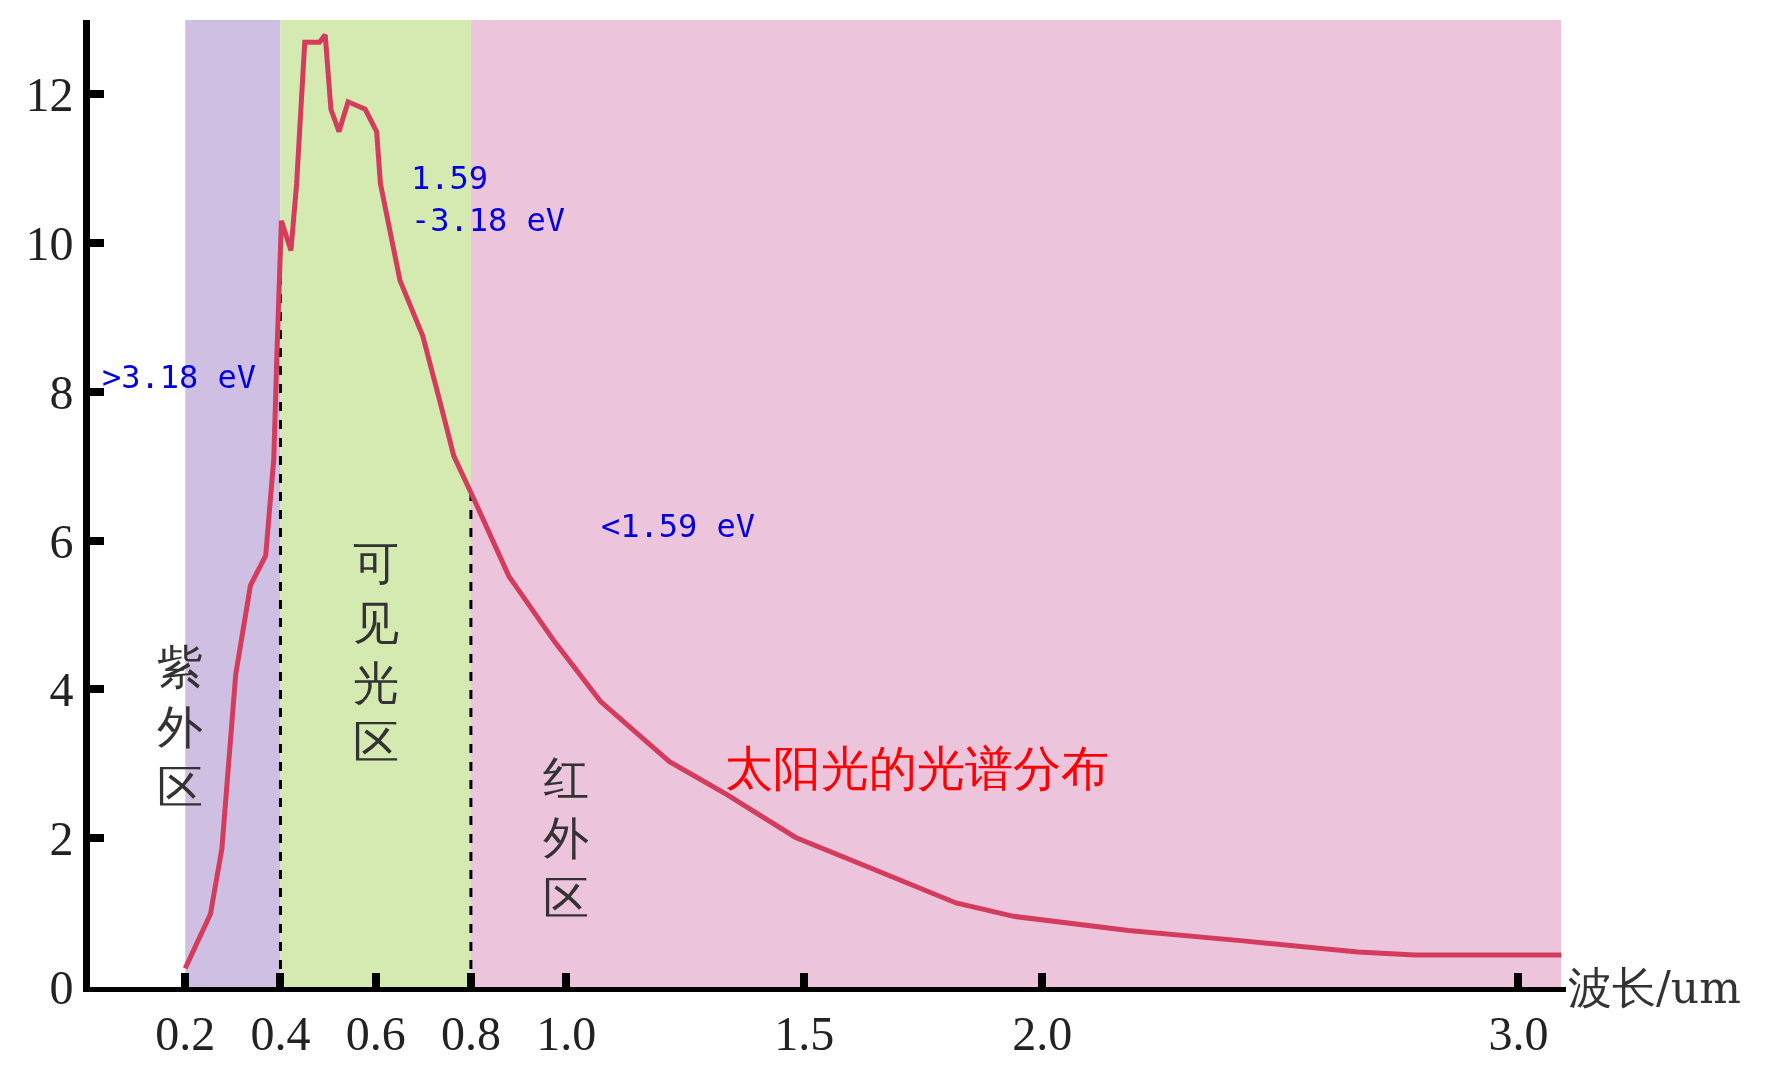 The height and width of the screenshot is (1077, 1766). What do you see at coordinates (678, 526) in the screenshot?
I see `annotation: <1.59 eV` at bounding box center [678, 526].